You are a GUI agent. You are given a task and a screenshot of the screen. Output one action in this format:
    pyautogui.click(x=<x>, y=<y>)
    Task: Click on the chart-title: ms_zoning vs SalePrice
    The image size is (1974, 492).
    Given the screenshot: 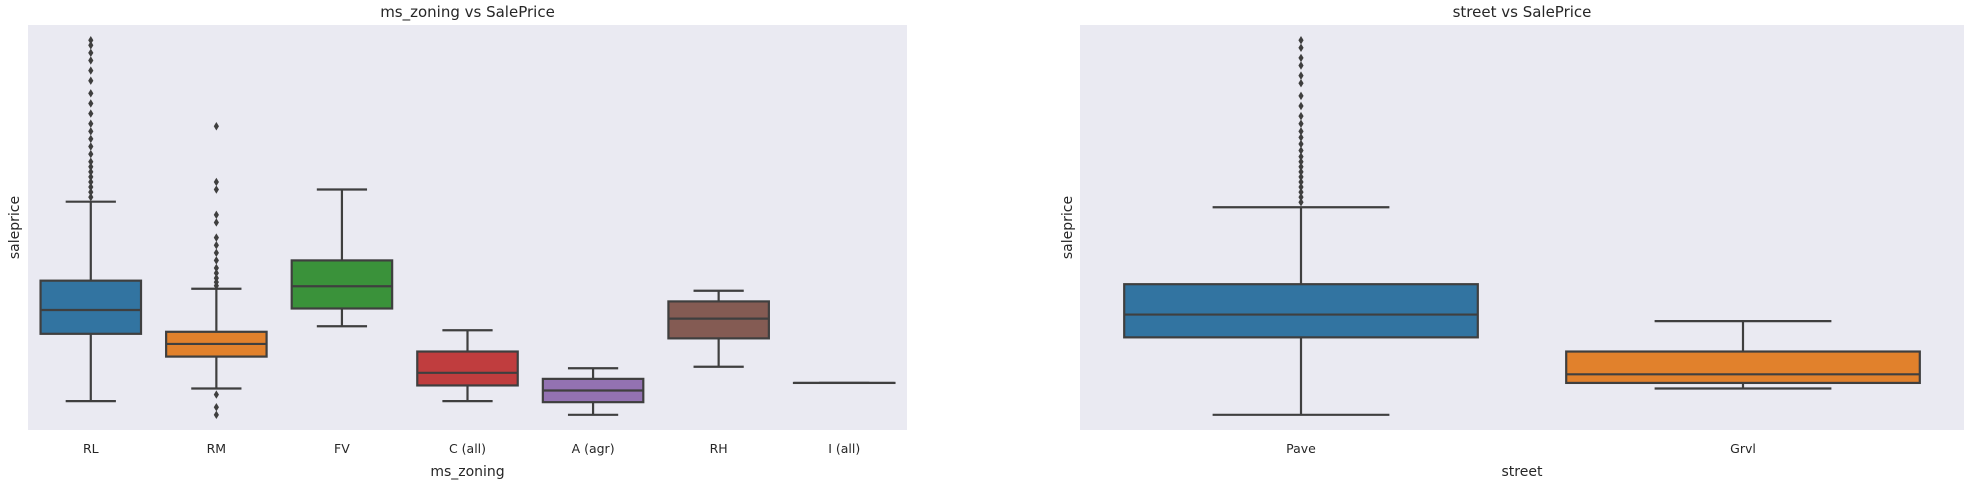 What is the action you would take?
    pyautogui.click(x=467, y=12)
    